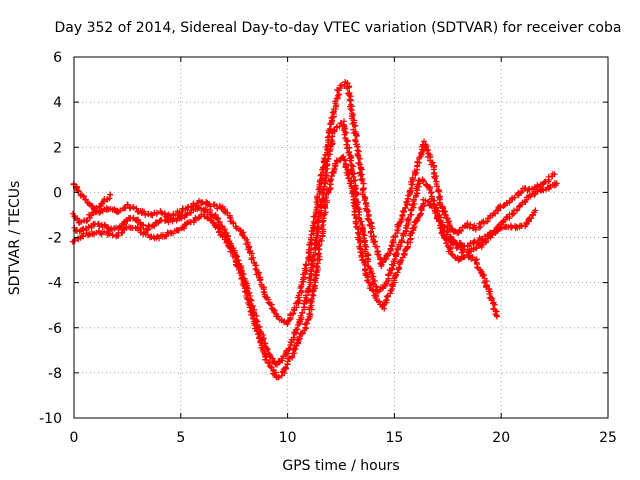  I want to click on x-tick-label: 20, so click(501, 438).